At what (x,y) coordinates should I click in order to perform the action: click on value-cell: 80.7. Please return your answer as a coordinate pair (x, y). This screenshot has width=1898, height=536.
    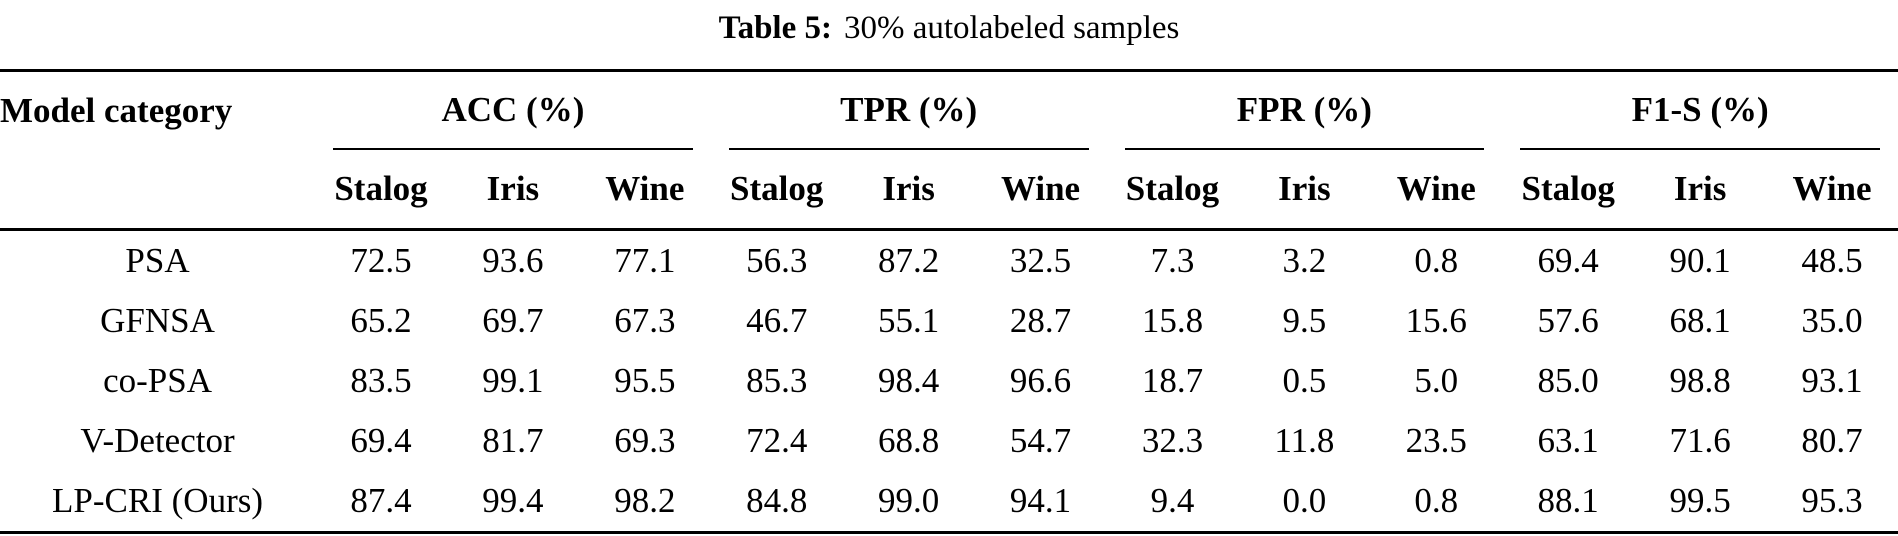
    Looking at the image, I should click on (1832, 440).